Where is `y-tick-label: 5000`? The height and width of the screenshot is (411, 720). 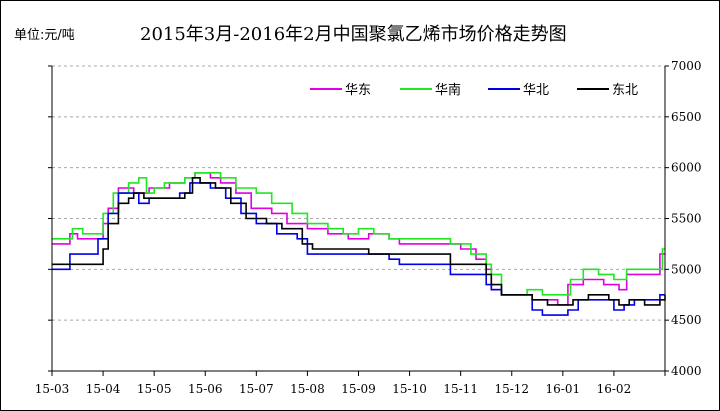 y-tick-label: 5000 is located at coordinates (686, 269).